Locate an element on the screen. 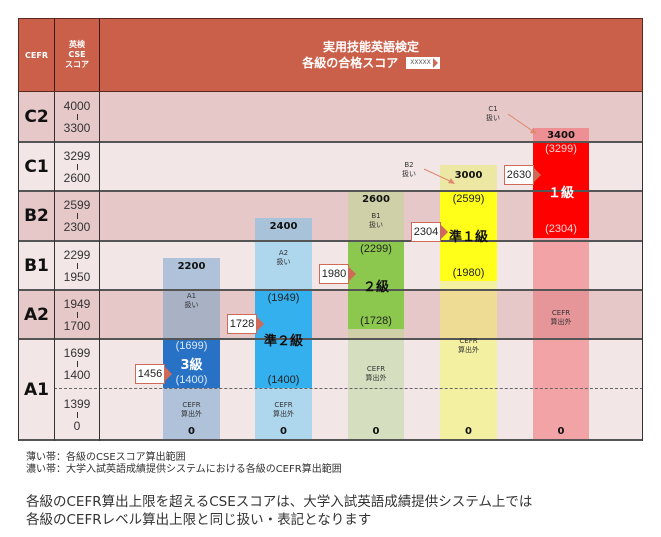 This screenshot has height=537, width=661. bar-3kyu-out-label: CEFR 算出外 is located at coordinates (191, 410).